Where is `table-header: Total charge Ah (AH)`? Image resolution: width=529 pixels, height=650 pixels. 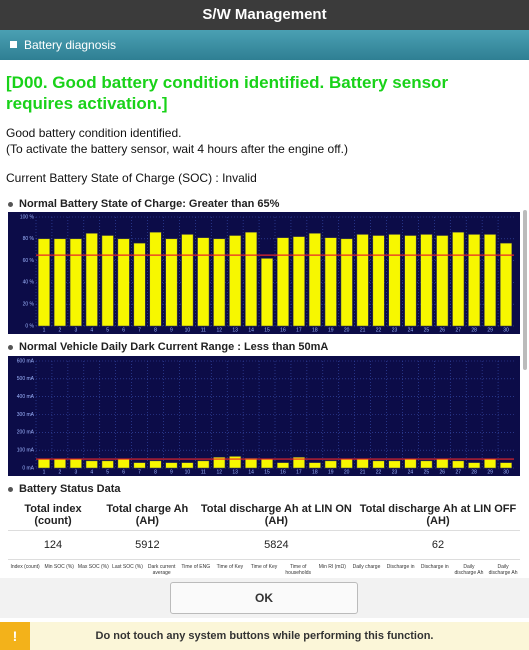 table-header: Total charge Ah (AH) is located at coordinates (147, 515).